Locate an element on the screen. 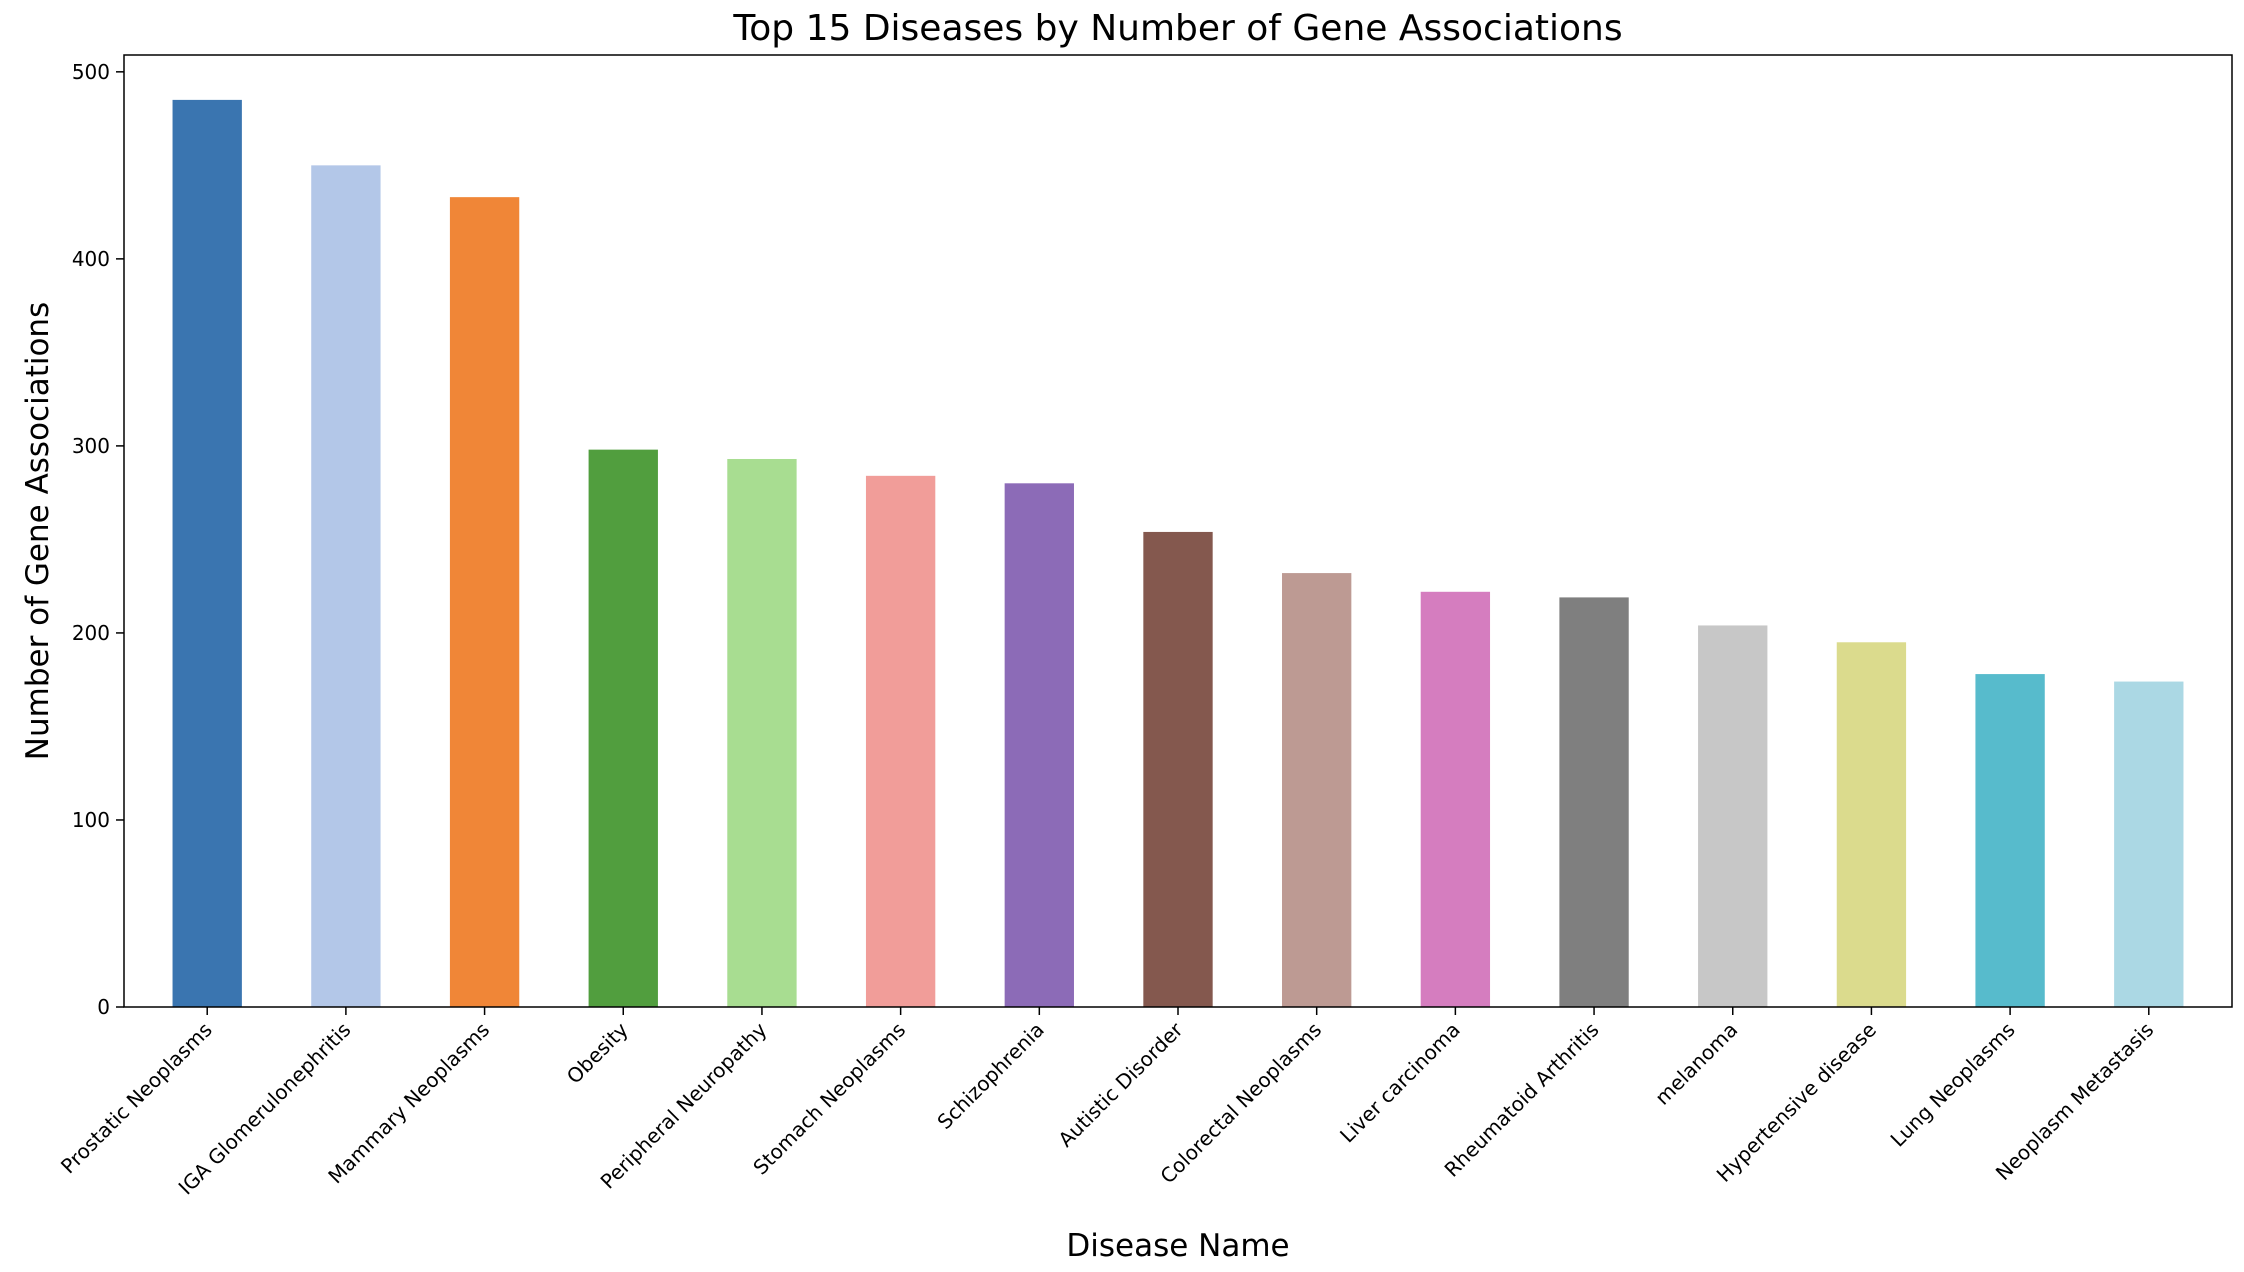 This screenshot has height=1272, width=2244. y-tick-label: 400 is located at coordinates (91, 259).